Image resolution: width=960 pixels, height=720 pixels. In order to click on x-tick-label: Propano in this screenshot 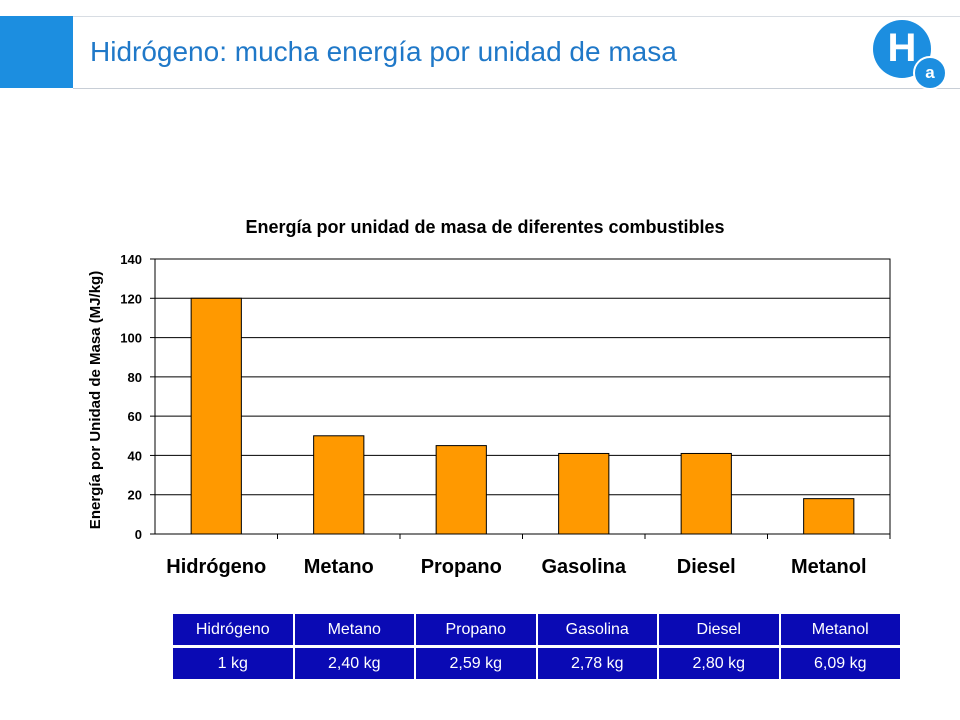, I will do `click(461, 567)`.